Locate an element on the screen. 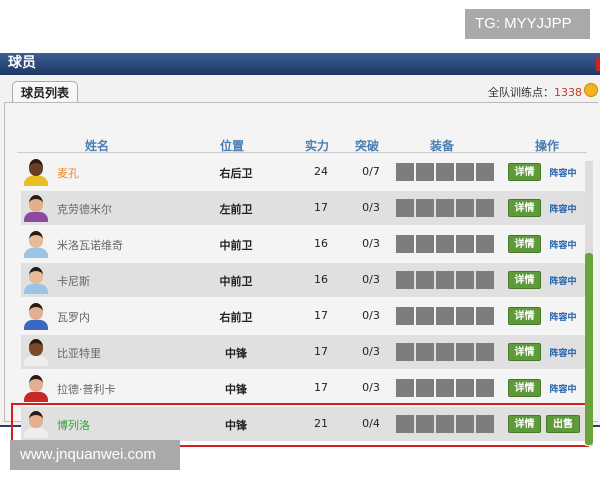  player-name: 拉德·普利卡 is located at coordinates (86, 389).